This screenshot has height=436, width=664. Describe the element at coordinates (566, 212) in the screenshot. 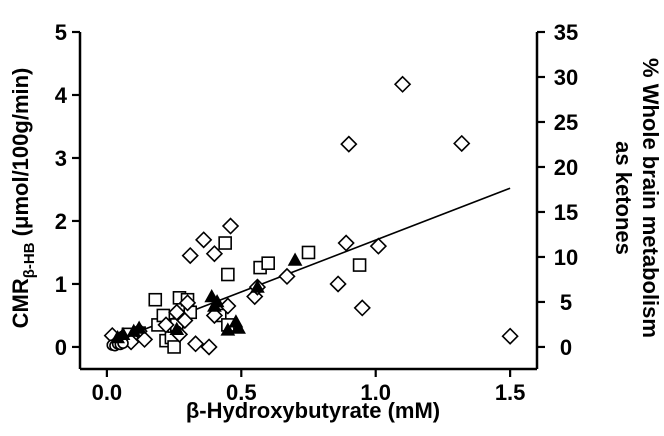

I see `y2-tick-label: 15` at that location.